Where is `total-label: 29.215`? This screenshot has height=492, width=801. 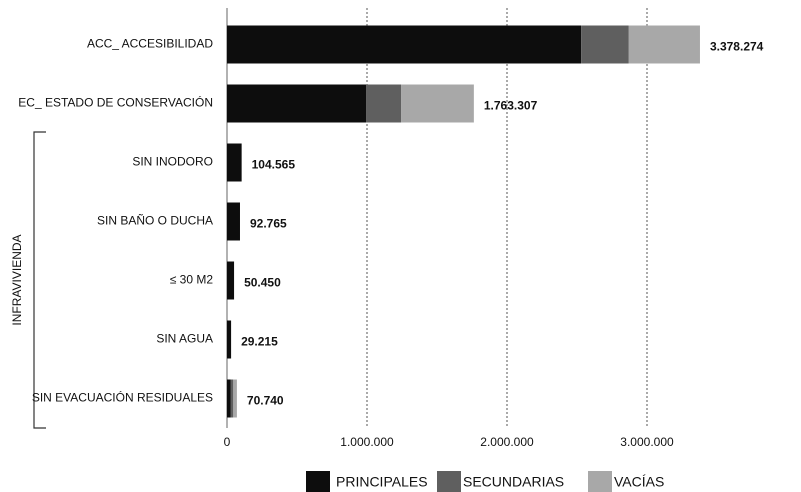
total-label: 29.215 is located at coordinates (259, 342).